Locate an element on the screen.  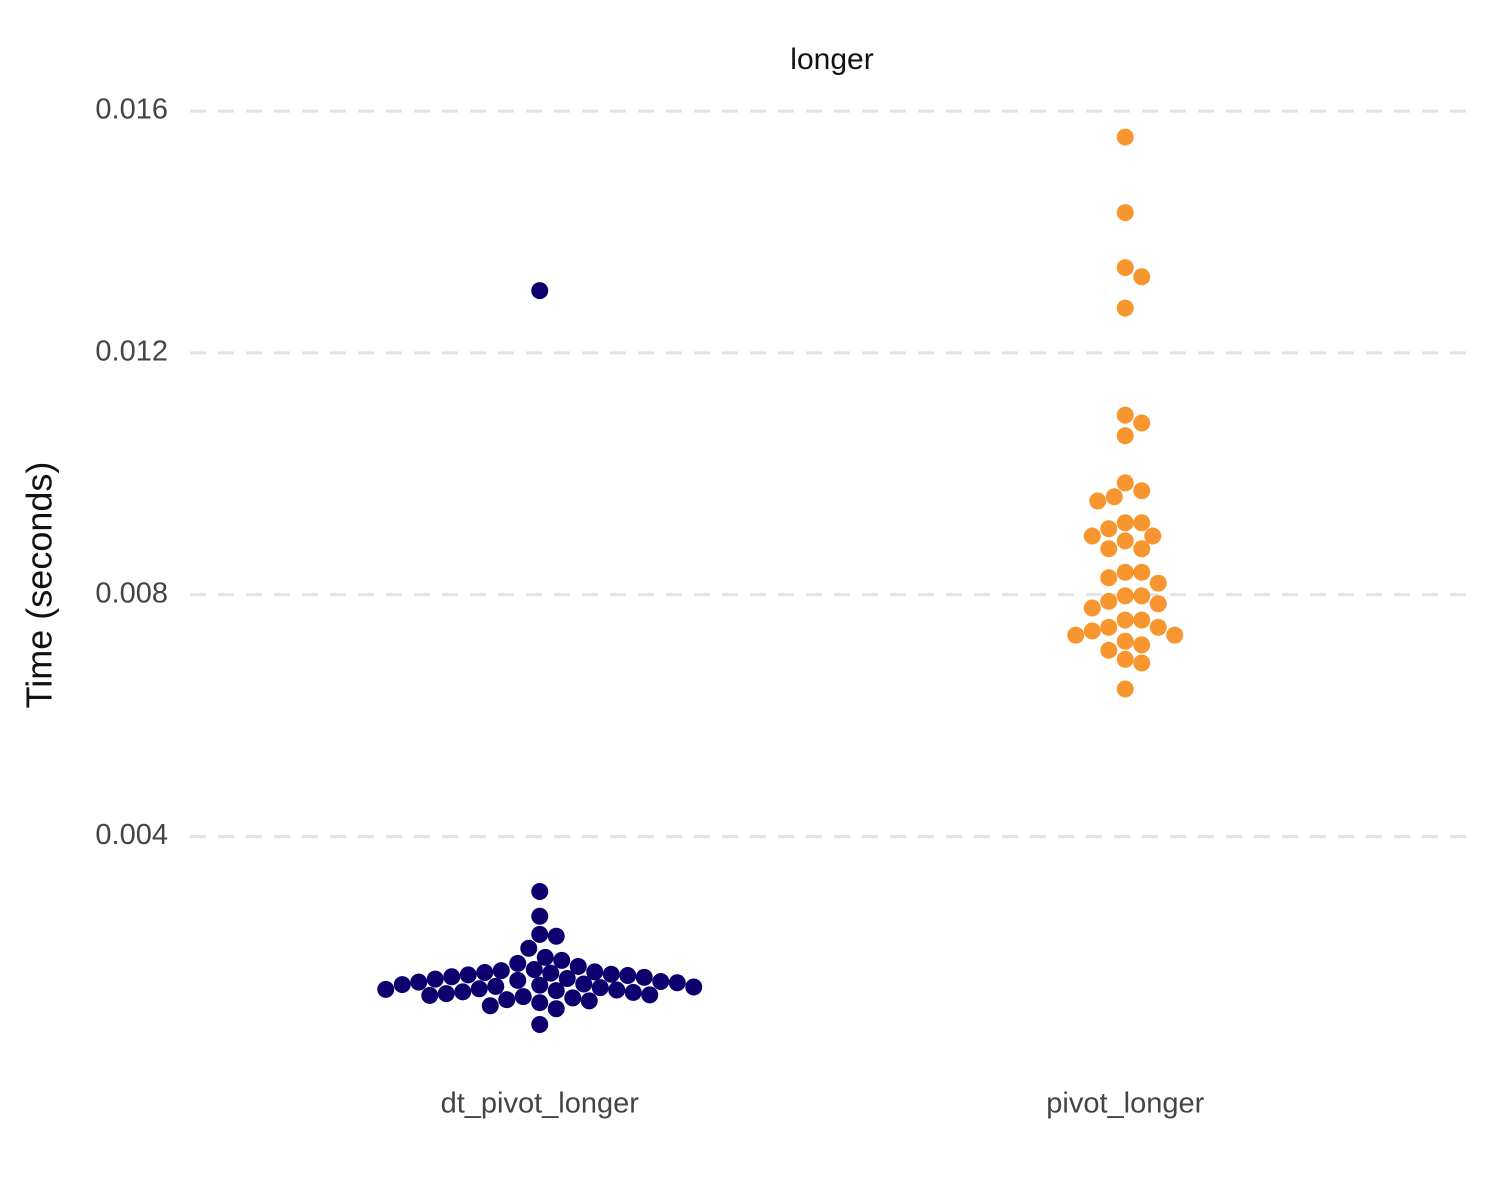
y-tick-label: 0.016 is located at coordinates (131, 110).